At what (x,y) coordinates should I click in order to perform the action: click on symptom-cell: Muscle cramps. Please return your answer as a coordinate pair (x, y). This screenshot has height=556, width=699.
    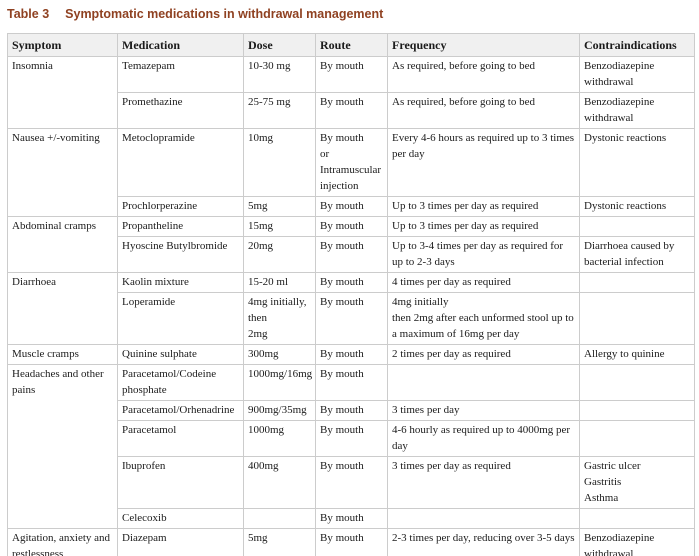
    Looking at the image, I should click on (62, 354).